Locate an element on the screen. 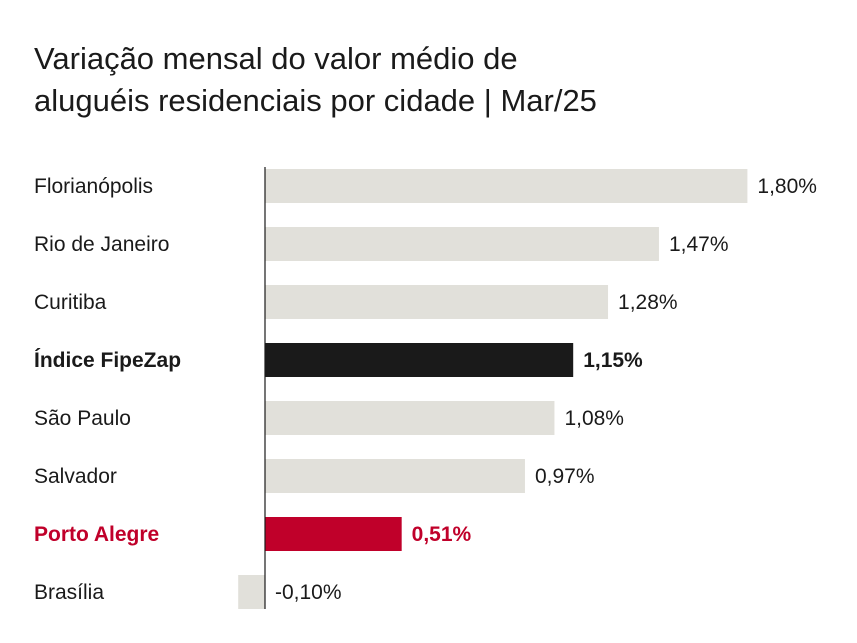 This screenshot has height=643, width=857. bar-porto-alegre is located at coordinates (333, 534).